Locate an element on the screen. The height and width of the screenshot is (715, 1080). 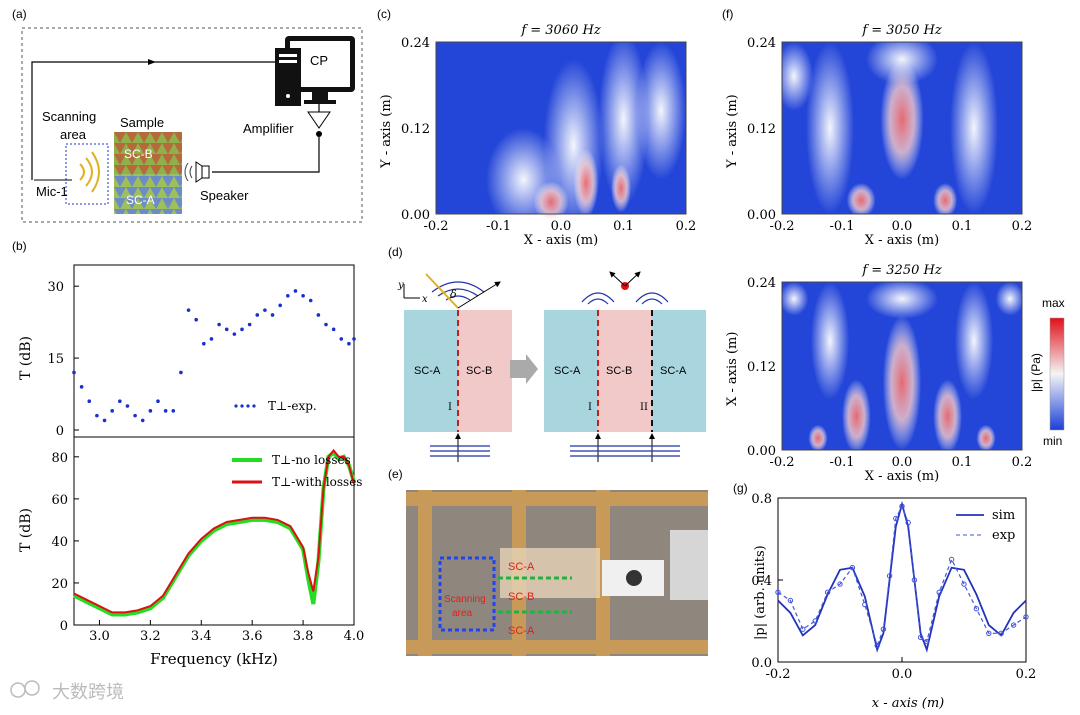
b-bot-ytick-label: 40 is located at coordinates (59, 542).